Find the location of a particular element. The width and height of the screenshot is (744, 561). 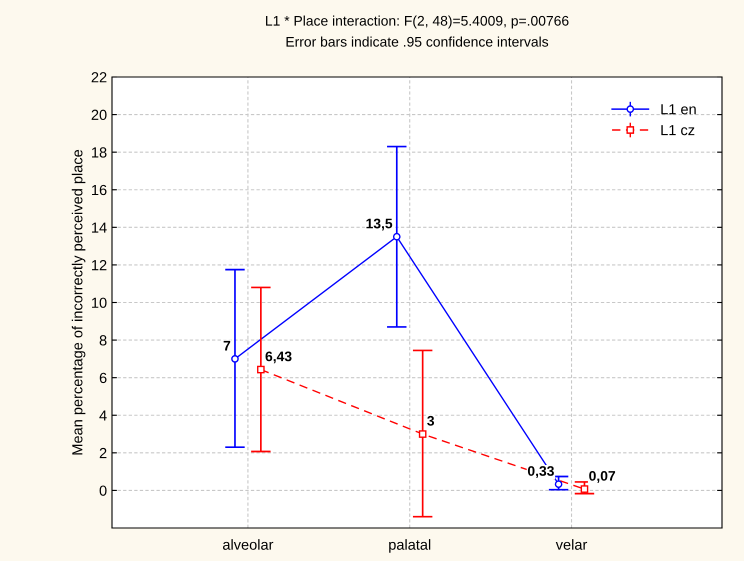

y-tick-label: 12 is located at coordinates (99, 265).